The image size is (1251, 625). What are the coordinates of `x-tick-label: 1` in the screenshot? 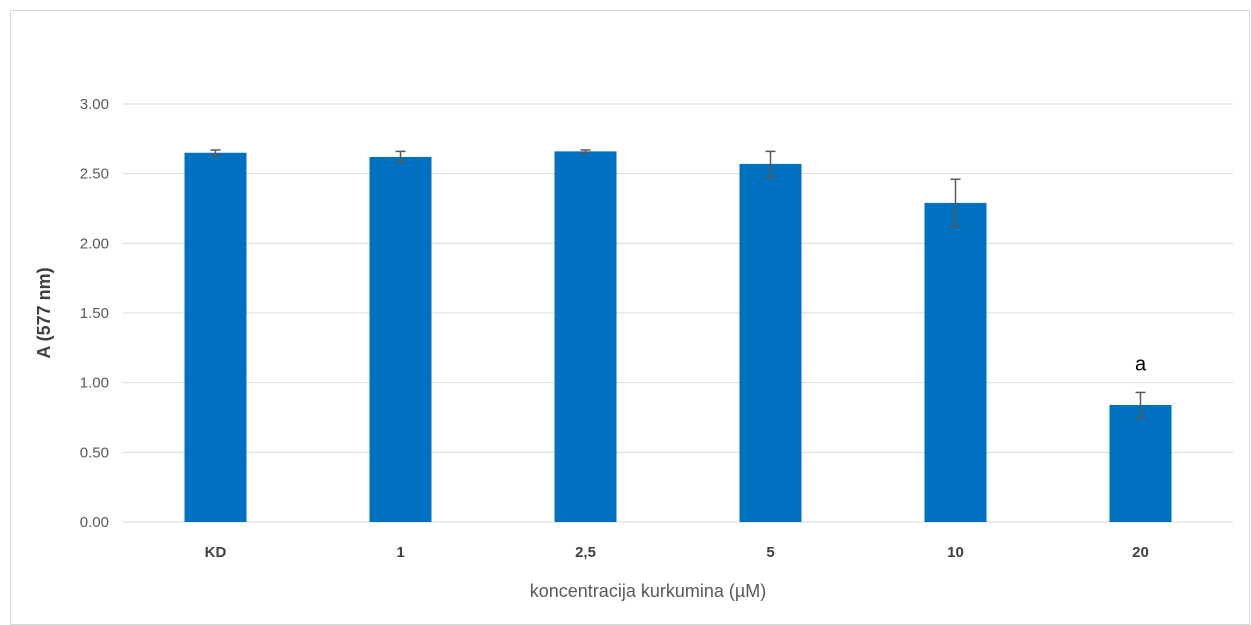 It's located at (400, 552).